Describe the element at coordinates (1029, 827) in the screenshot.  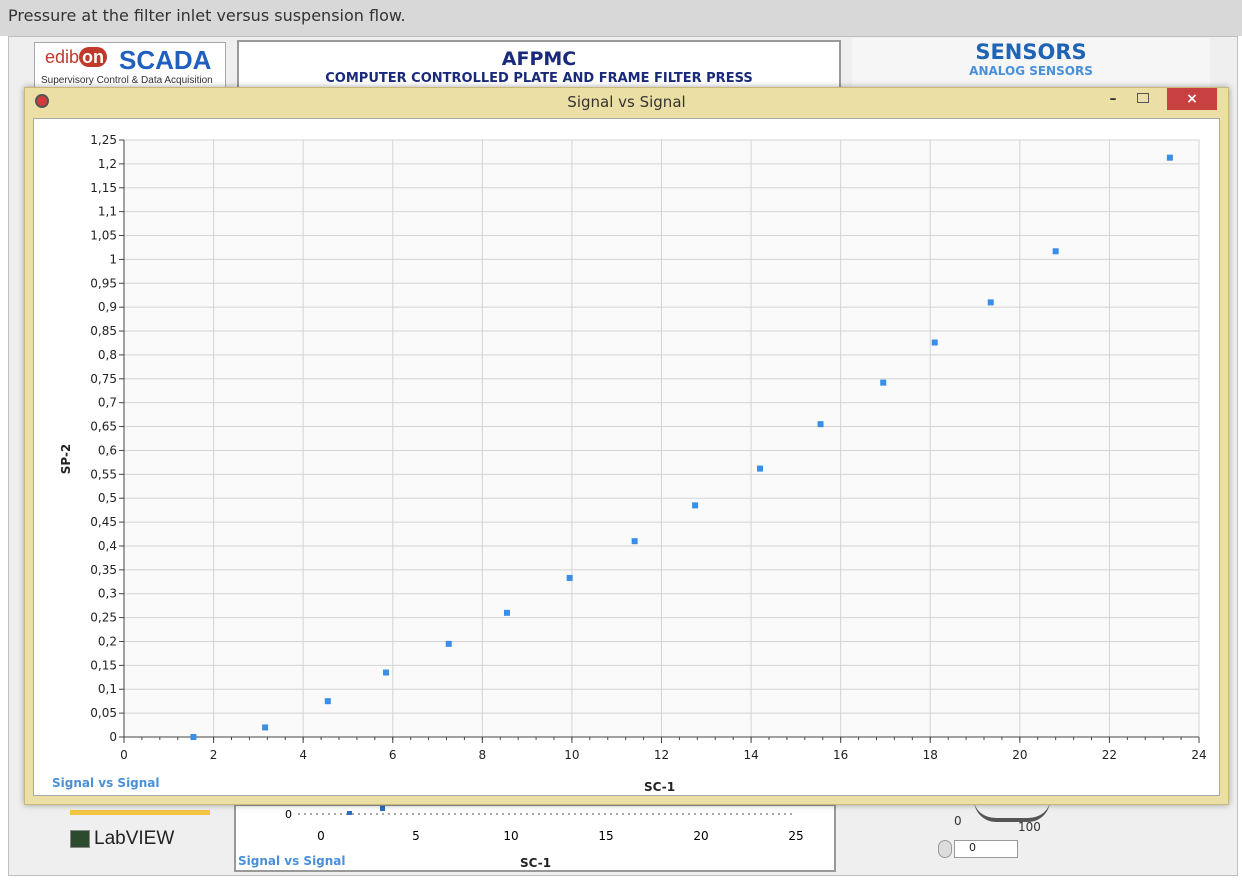
I see `knob-max-label: 100` at that location.